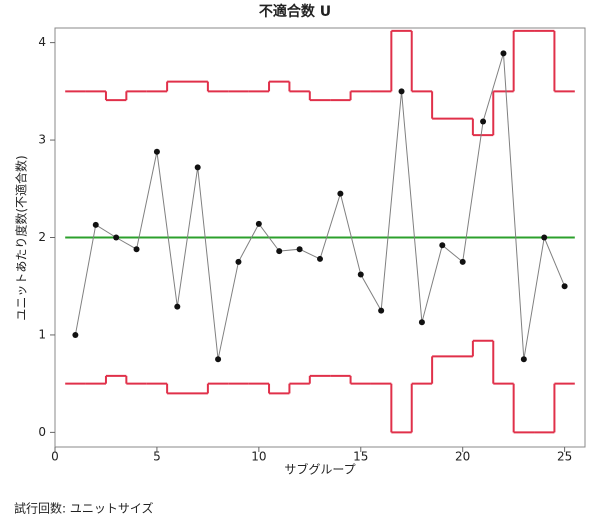 The width and height of the screenshot is (590, 521). What do you see at coordinates (360, 457) in the screenshot?
I see `x-tick-label: 15` at bounding box center [360, 457].